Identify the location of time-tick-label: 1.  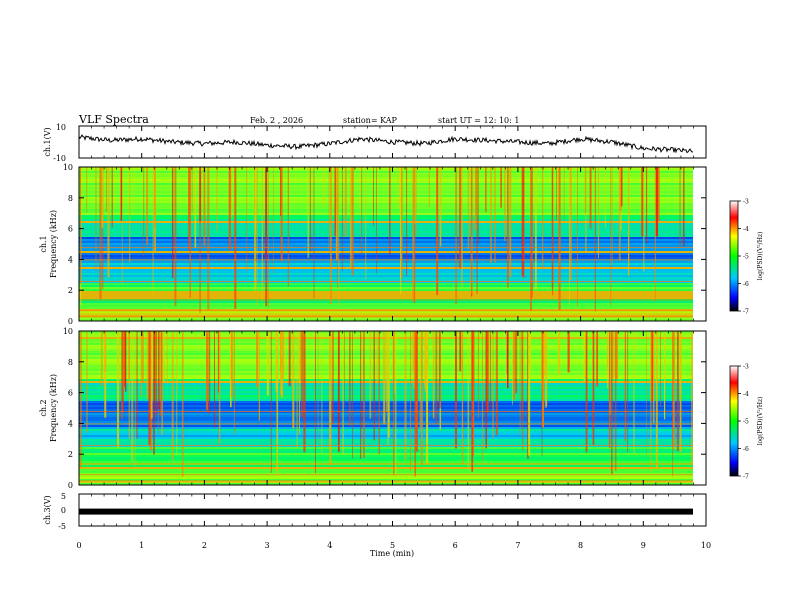
(141, 545).